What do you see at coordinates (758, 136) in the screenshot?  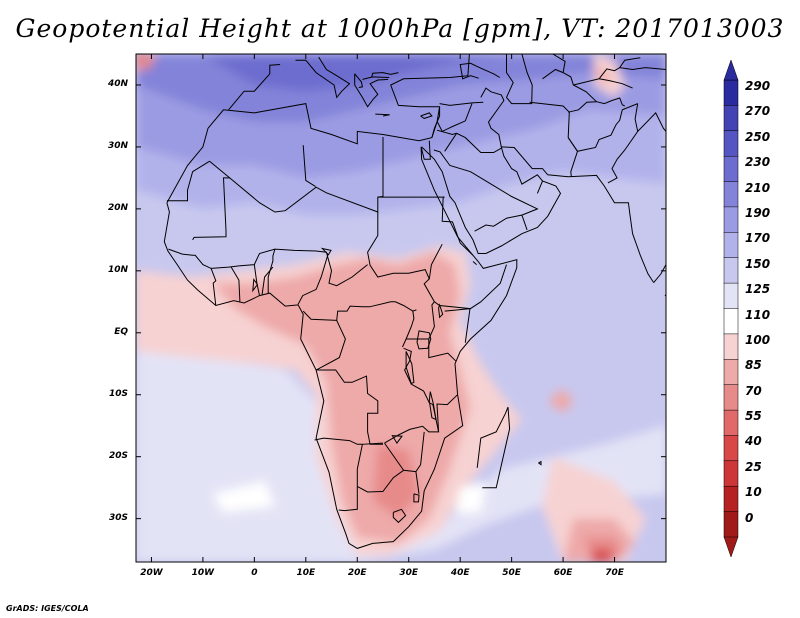 I see `colorbar-label: 250` at bounding box center [758, 136].